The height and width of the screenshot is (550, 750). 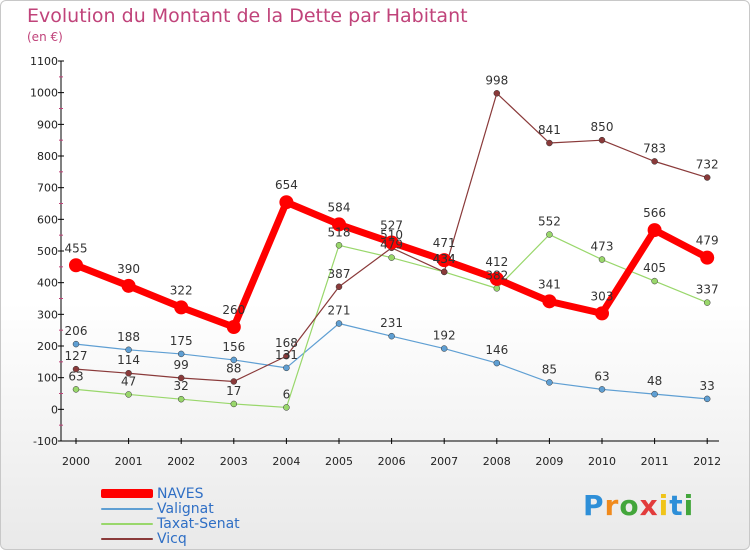 I want to click on x-tick-label: 2009, so click(x=549, y=461).